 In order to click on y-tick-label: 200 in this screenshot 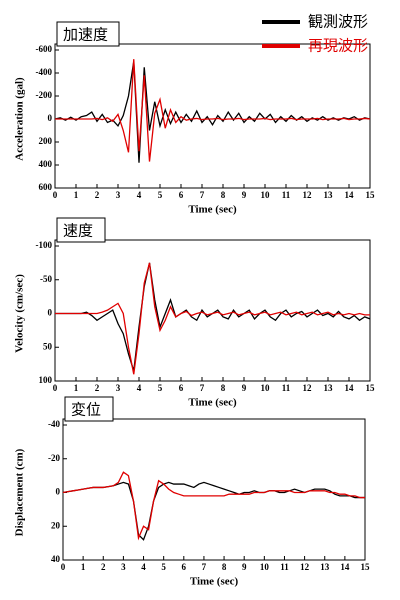, I will do `click(46, 141)`.